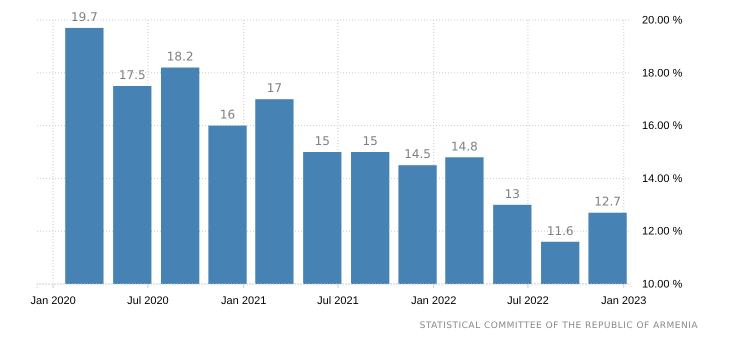  Describe the element at coordinates (148, 301) in the screenshot. I see `x-tick-label: Jul 2020` at that location.